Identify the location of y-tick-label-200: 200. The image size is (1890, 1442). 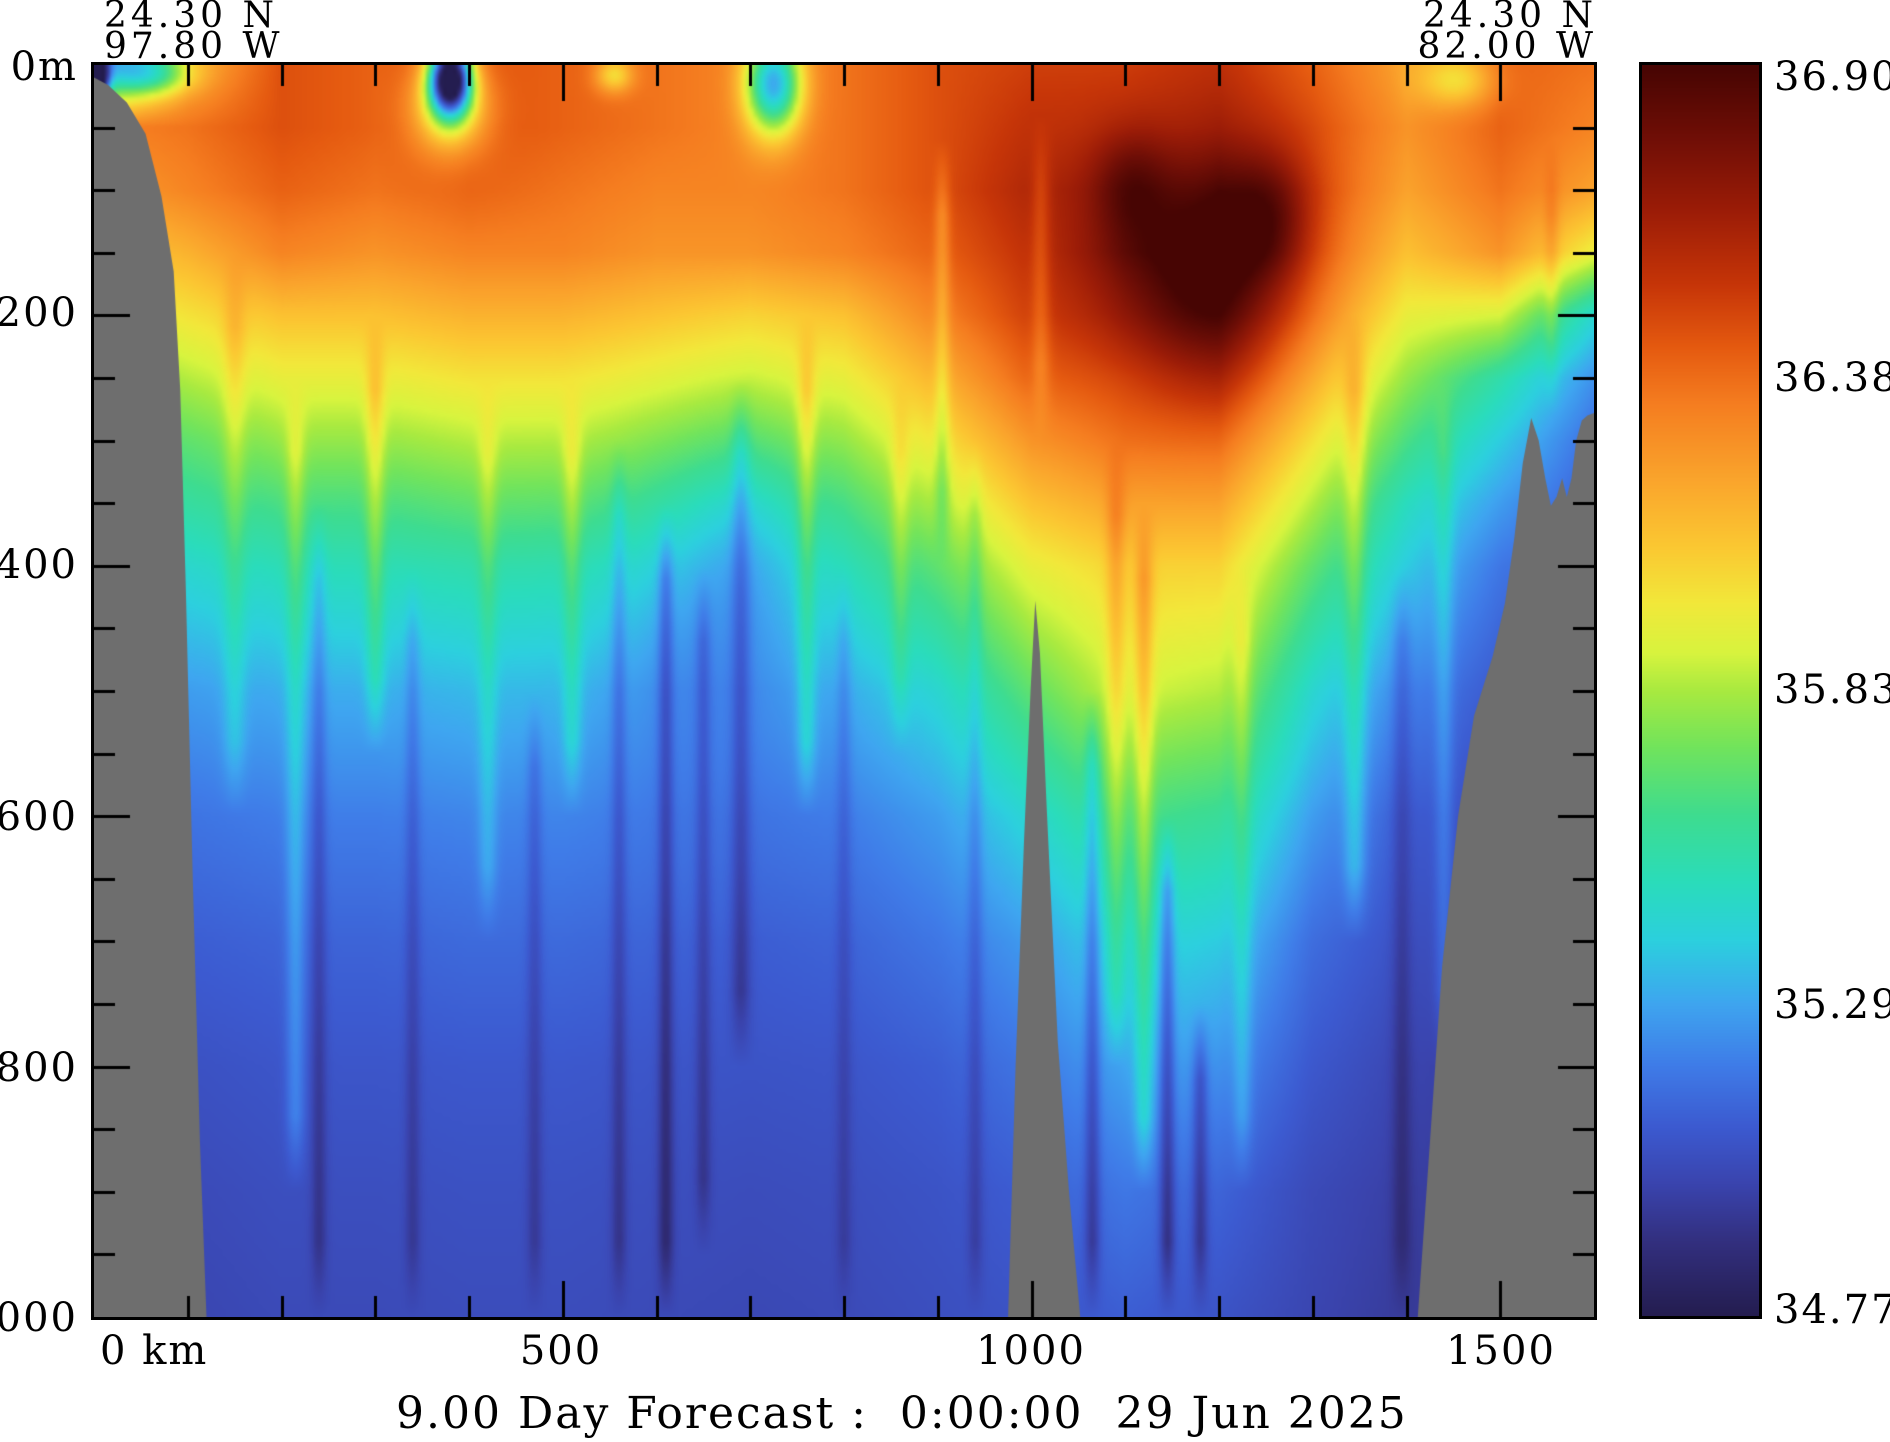
(39, 313).